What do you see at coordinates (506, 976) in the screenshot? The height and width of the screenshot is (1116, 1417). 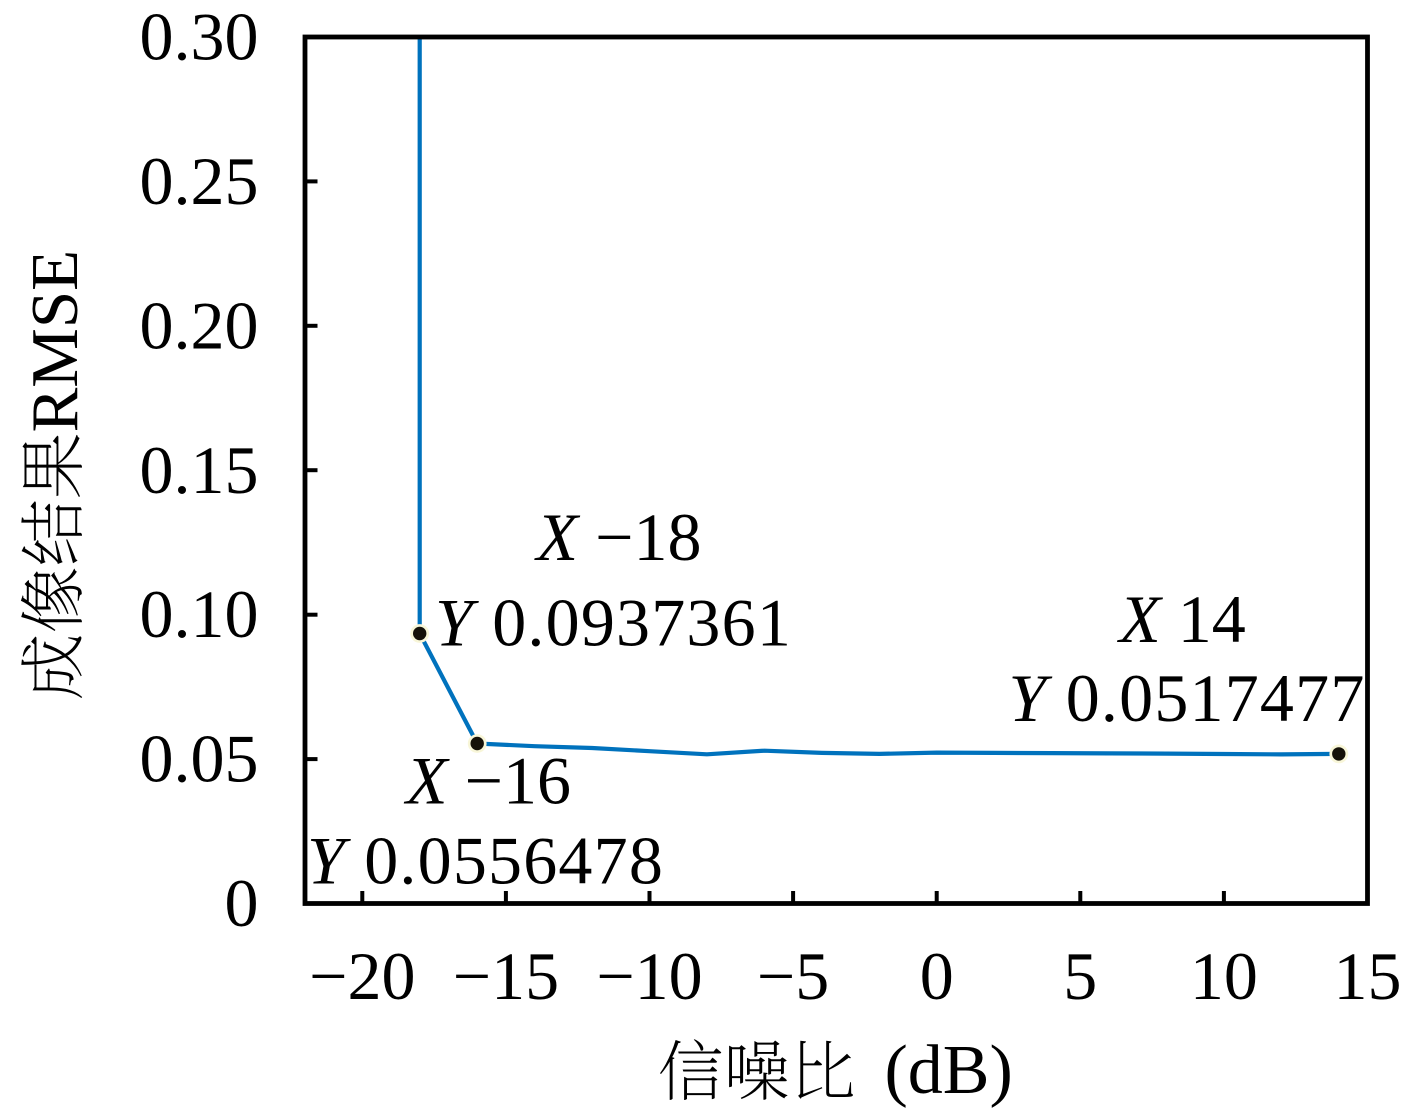 I see `svg-text: −15` at bounding box center [506, 976].